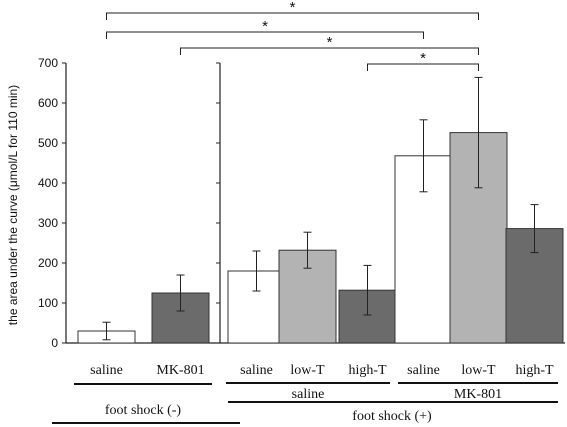 This screenshot has height=427, width=567. Describe the element at coordinates (48, 303) in the screenshot. I see `y-tick-label: 100` at that location.